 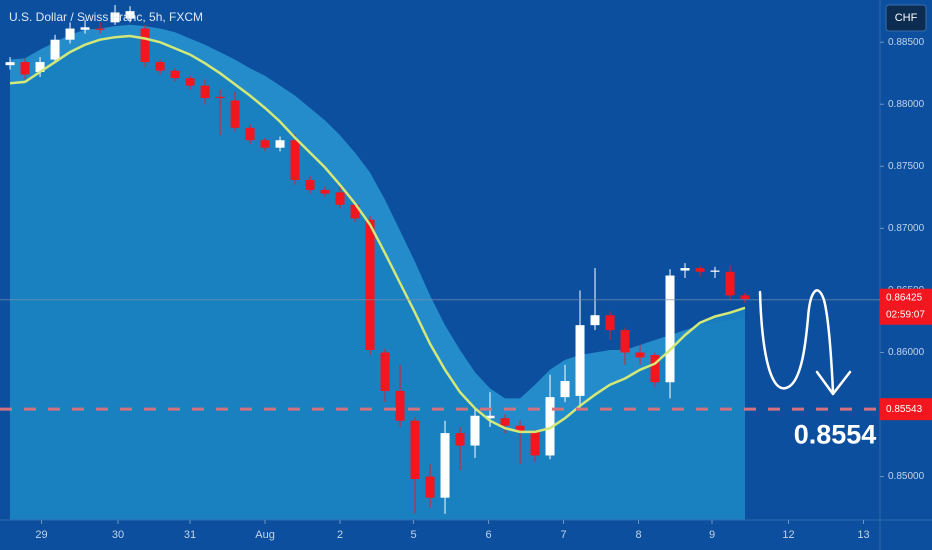 What do you see at coordinates (906, 306) in the screenshot?
I see `last-price-box` at bounding box center [906, 306].